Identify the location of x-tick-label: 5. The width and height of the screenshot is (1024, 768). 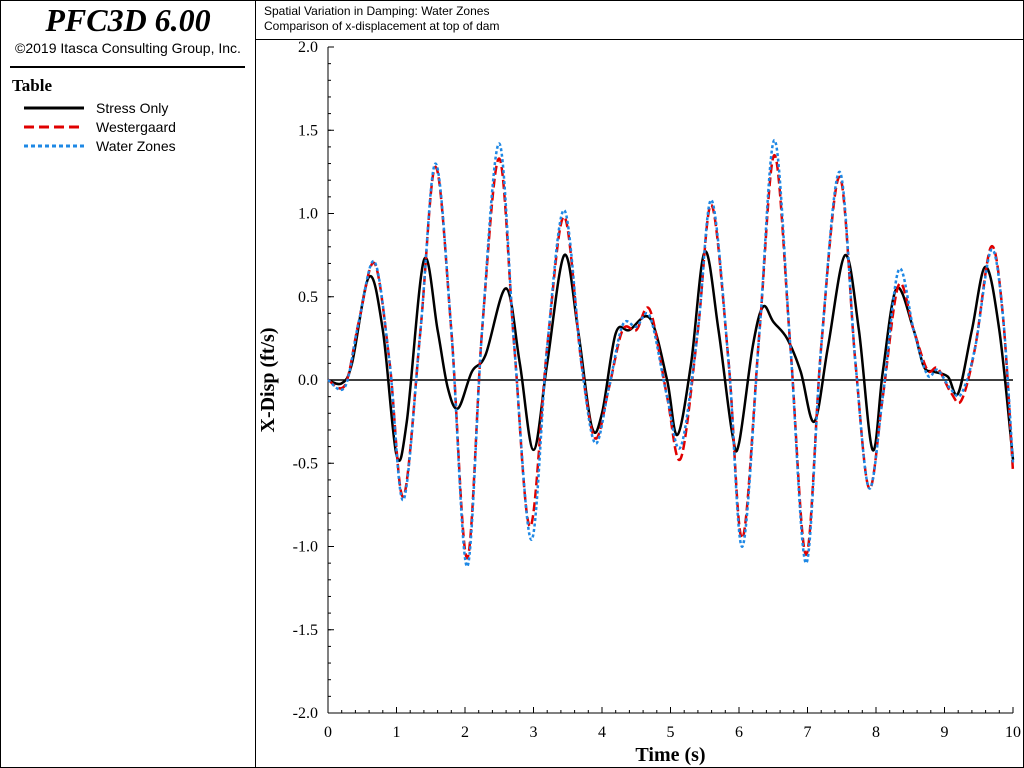
(671, 732).